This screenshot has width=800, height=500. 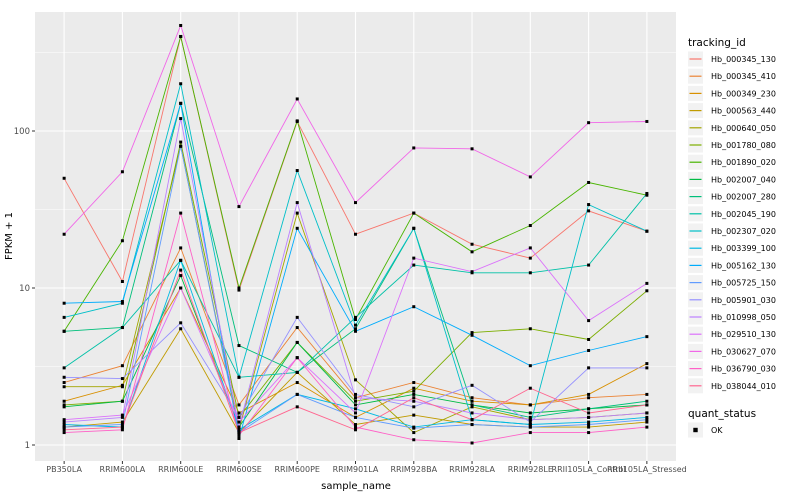 I want to click on legend-label: Hb_036790_030, so click(x=743, y=369).